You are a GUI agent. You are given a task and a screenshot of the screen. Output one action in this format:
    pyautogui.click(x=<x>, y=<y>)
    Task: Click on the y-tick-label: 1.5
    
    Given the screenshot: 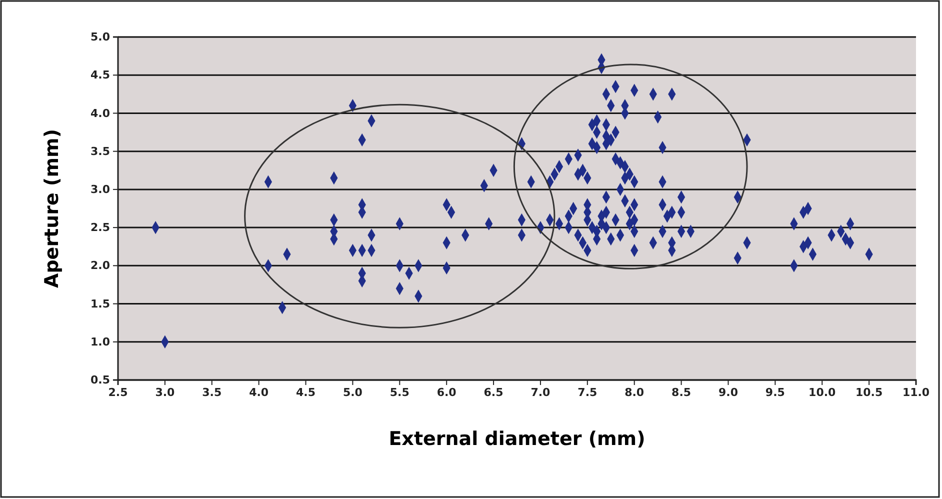 What is the action you would take?
    pyautogui.click(x=100, y=303)
    